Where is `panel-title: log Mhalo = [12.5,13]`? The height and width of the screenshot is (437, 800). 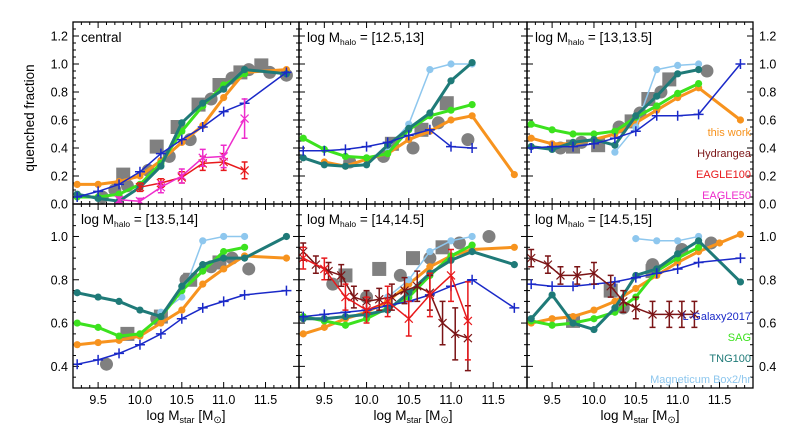
panel-title: log Mhalo = [12.5,13] is located at coordinates (365, 38).